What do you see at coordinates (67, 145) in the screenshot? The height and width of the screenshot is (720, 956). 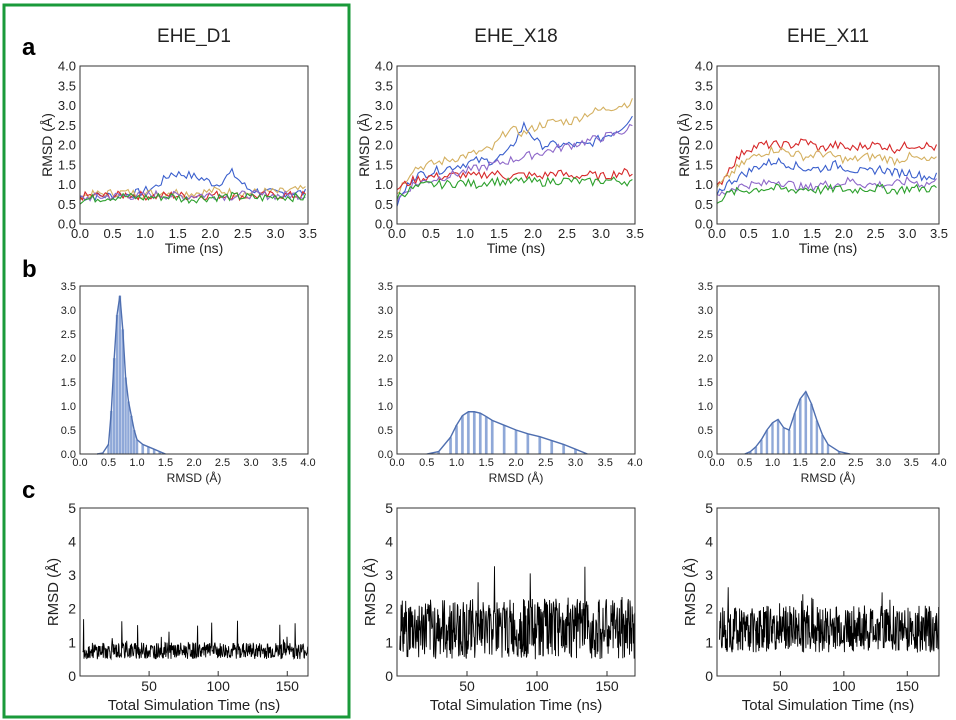 I see `y-tick-label: 2.0` at bounding box center [67, 145].